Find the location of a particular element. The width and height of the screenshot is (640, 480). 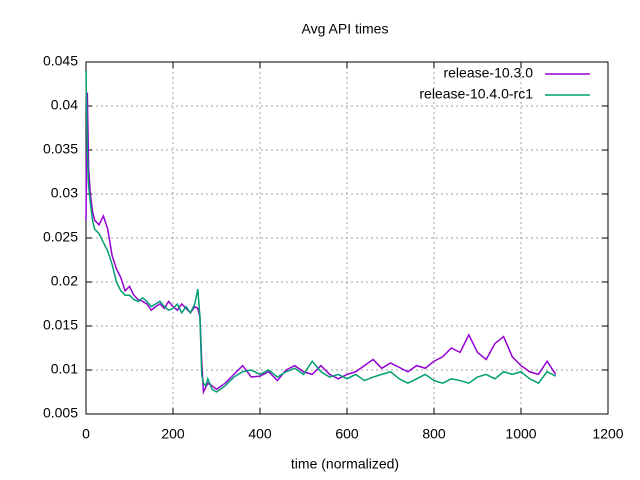

y-tick-label: 0.015 is located at coordinates (60, 325).